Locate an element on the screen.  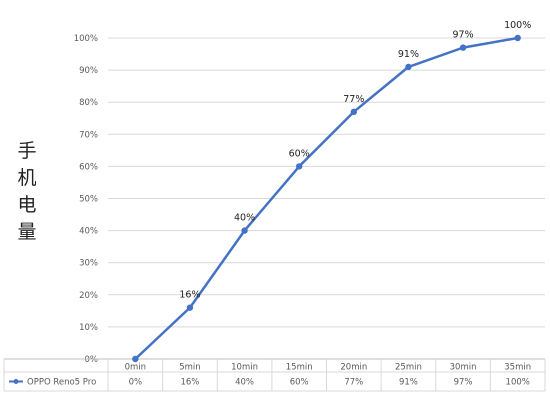
data-label: 16% is located at coordinates (189, 295).